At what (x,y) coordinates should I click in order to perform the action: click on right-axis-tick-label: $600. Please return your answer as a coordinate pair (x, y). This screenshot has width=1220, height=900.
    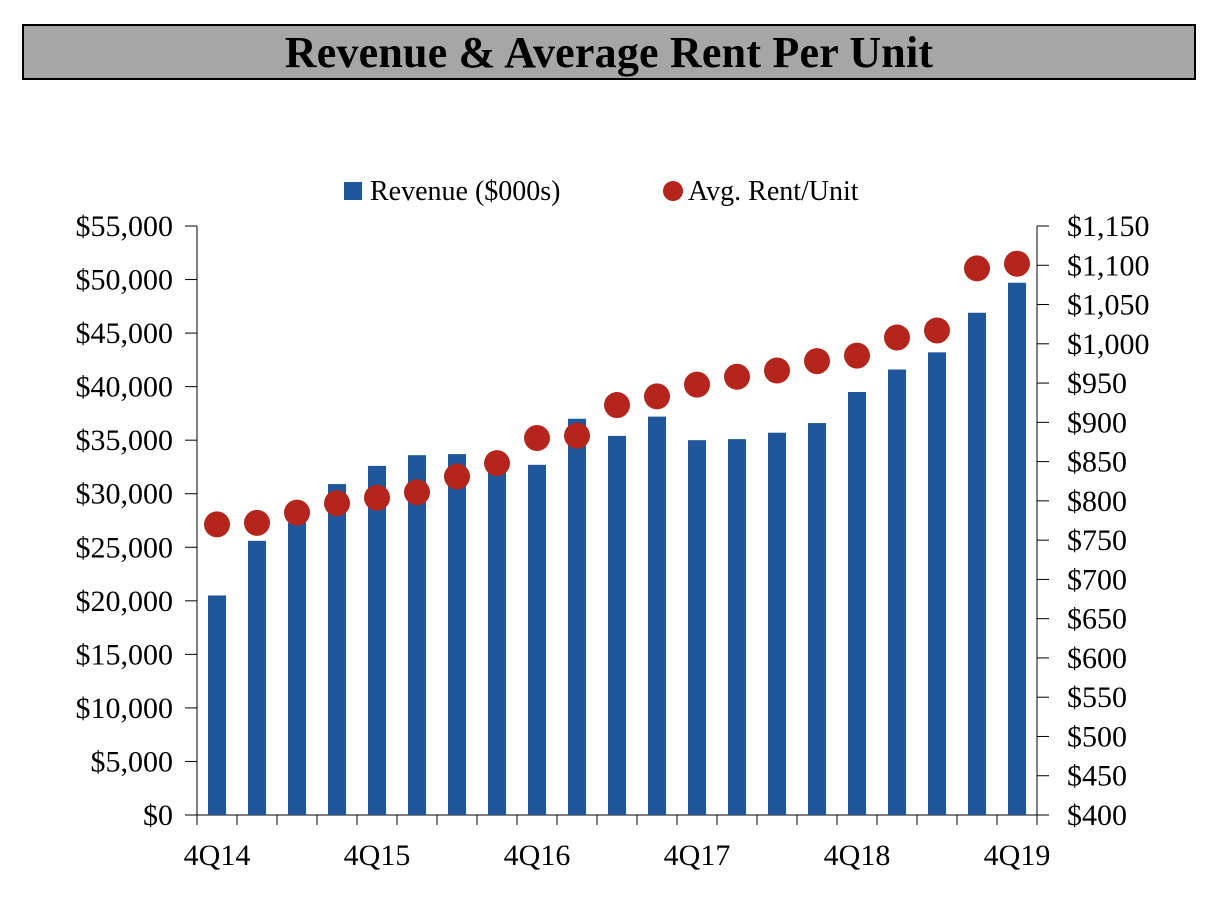
    Looking at the image, I should click on (1097, 658).